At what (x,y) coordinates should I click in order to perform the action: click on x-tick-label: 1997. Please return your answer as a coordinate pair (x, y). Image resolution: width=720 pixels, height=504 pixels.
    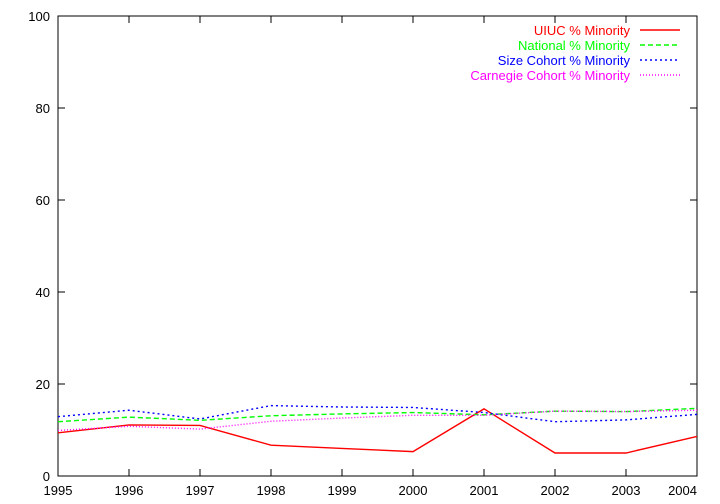
    Looking at the image, I should click on (200, 490).